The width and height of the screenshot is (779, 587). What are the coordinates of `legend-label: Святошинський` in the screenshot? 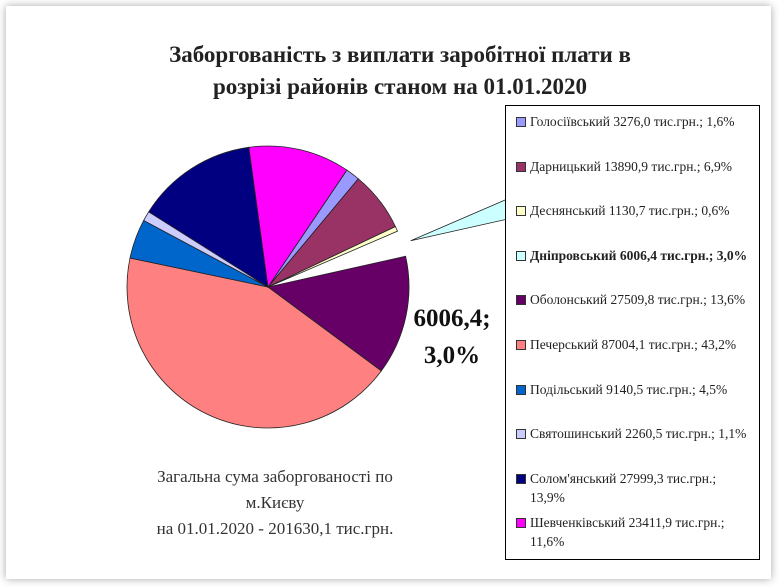 It's located at (576, 434).